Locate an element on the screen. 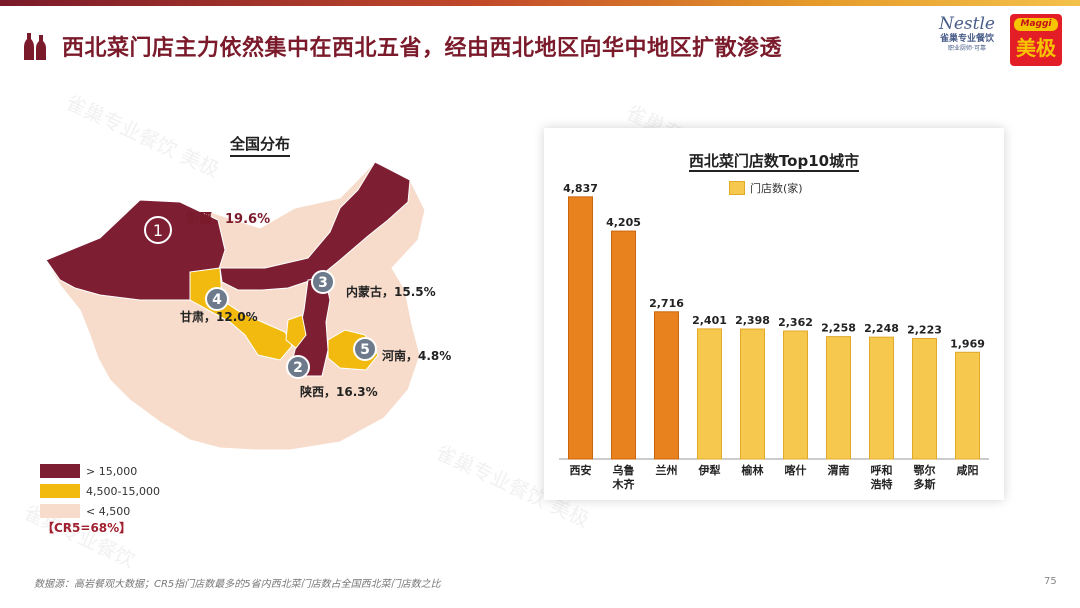  x-tick-label-9: 咸阳 is located at coordinates (968, 470).